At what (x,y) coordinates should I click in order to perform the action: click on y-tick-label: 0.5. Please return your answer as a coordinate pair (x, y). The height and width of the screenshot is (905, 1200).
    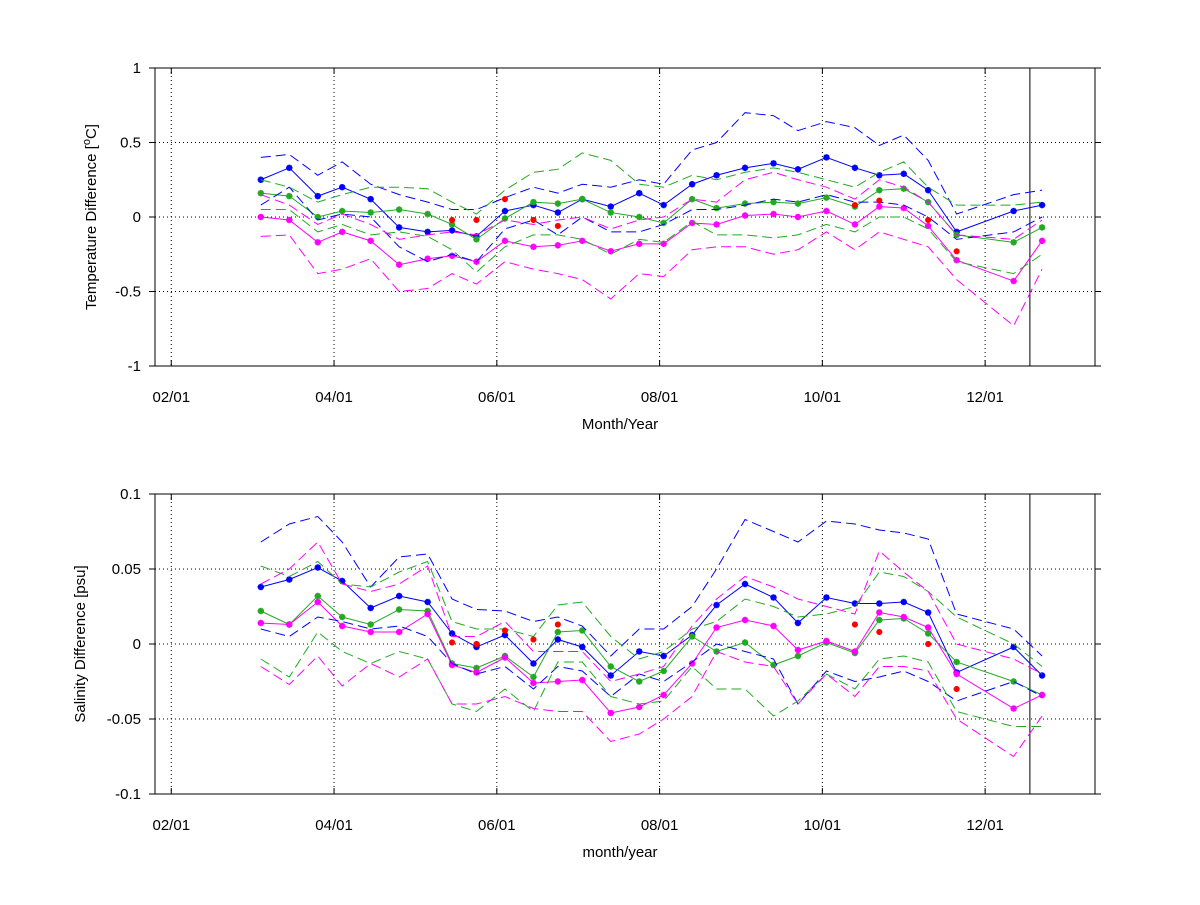
    Looking at the image, I should click on (130, 143).